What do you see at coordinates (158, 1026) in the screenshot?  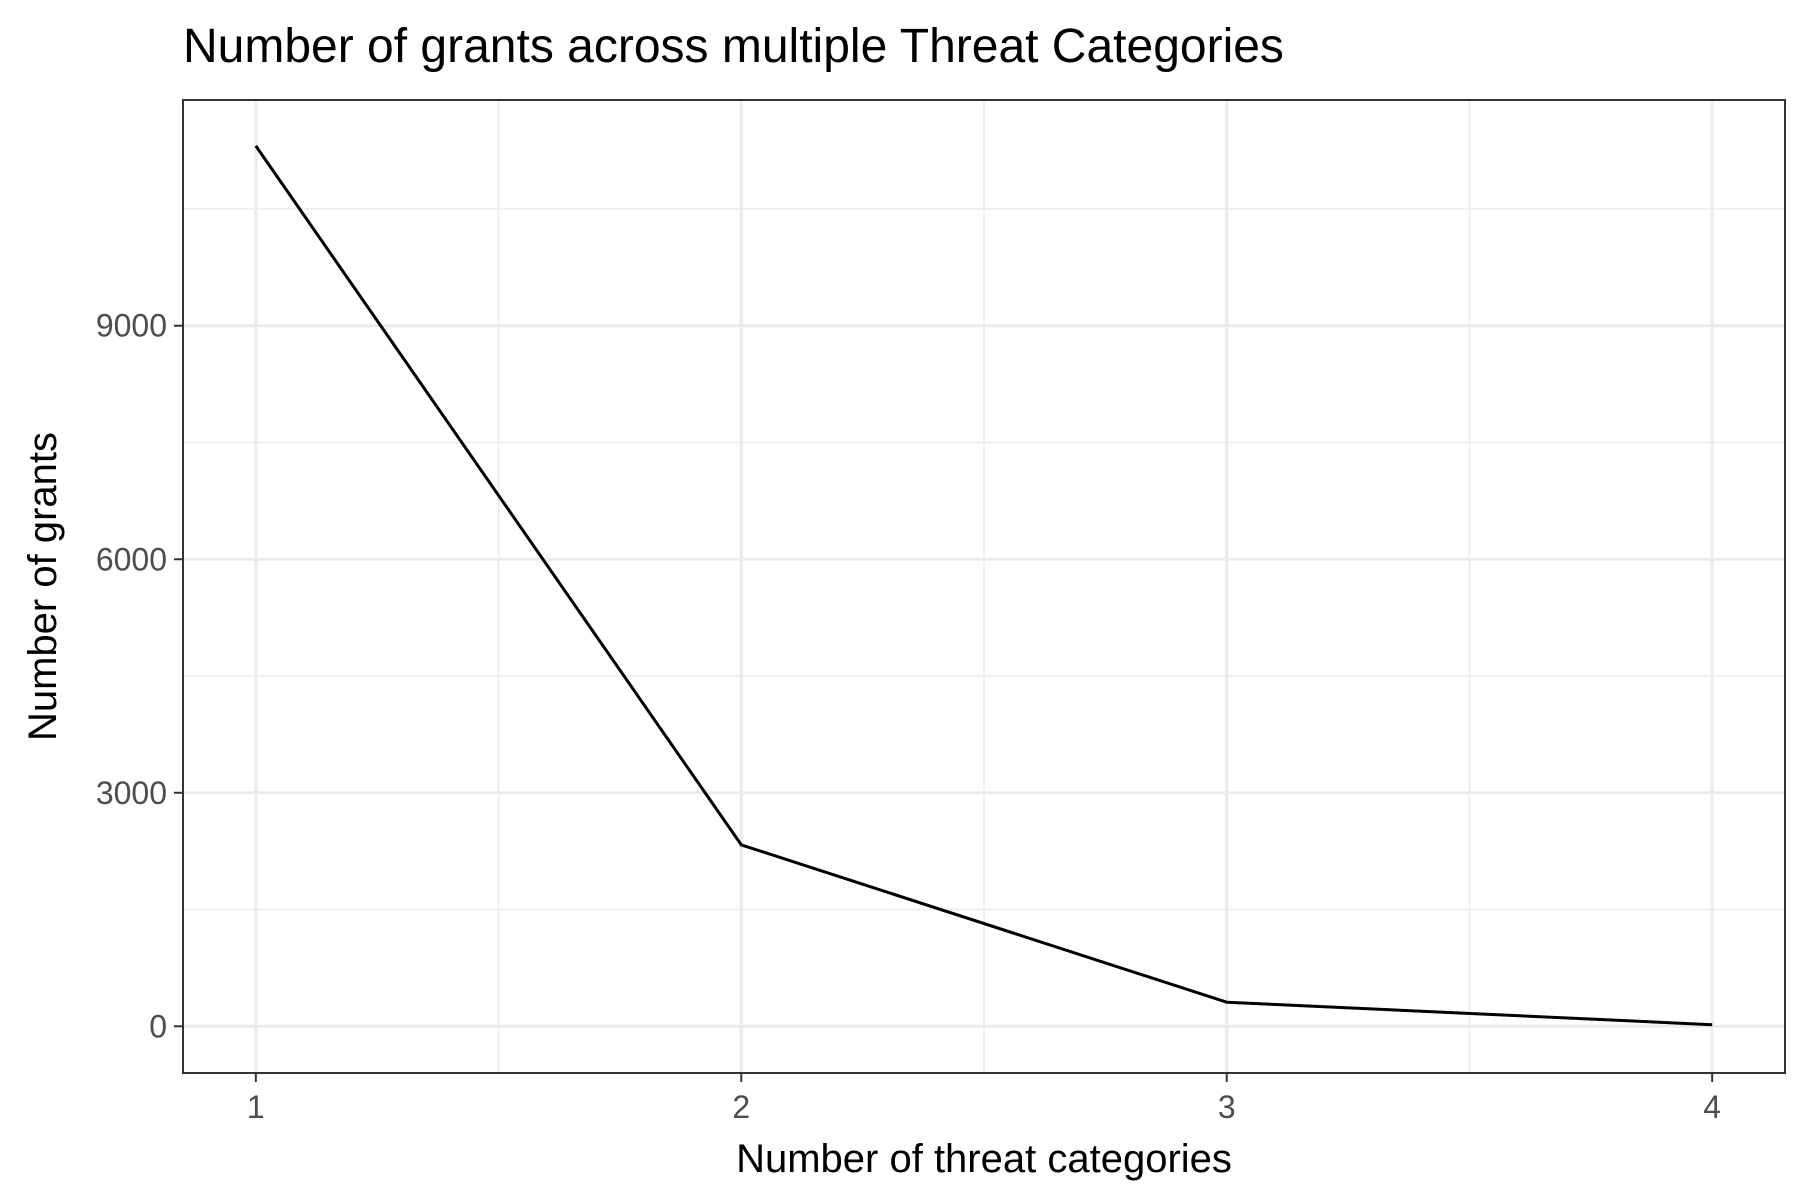 I see `y-tick-label: 0` at bounding box center [158, 1026].